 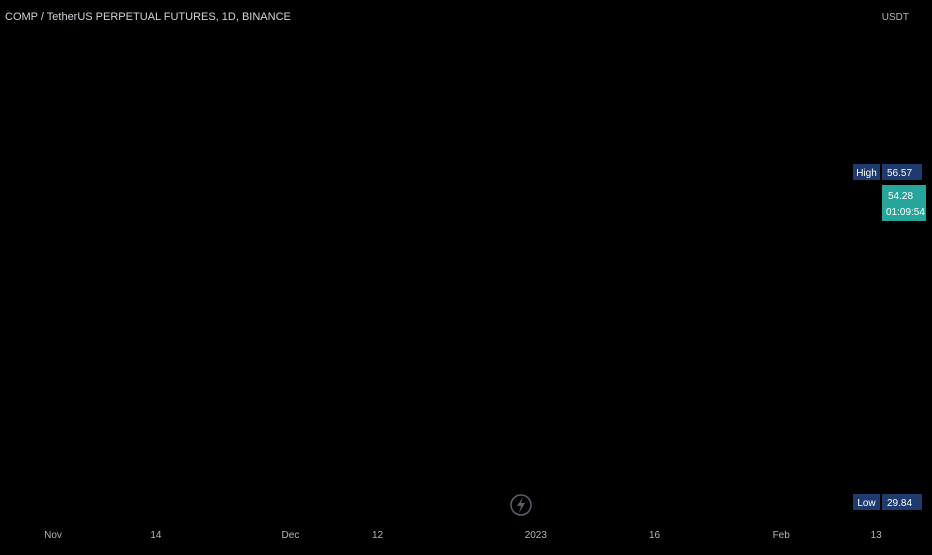 What do you see at coordinates (895, 17) in the screenshot?
I see `currency-label: USDT` at bounding box center [895, 17].